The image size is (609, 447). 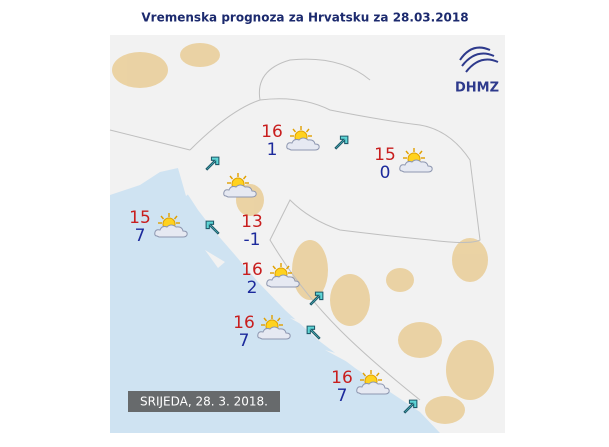 What do you see at coordinates (272, 150) in the screenshot?
I see `min-temp: 1` at bounding box center [272, 150].